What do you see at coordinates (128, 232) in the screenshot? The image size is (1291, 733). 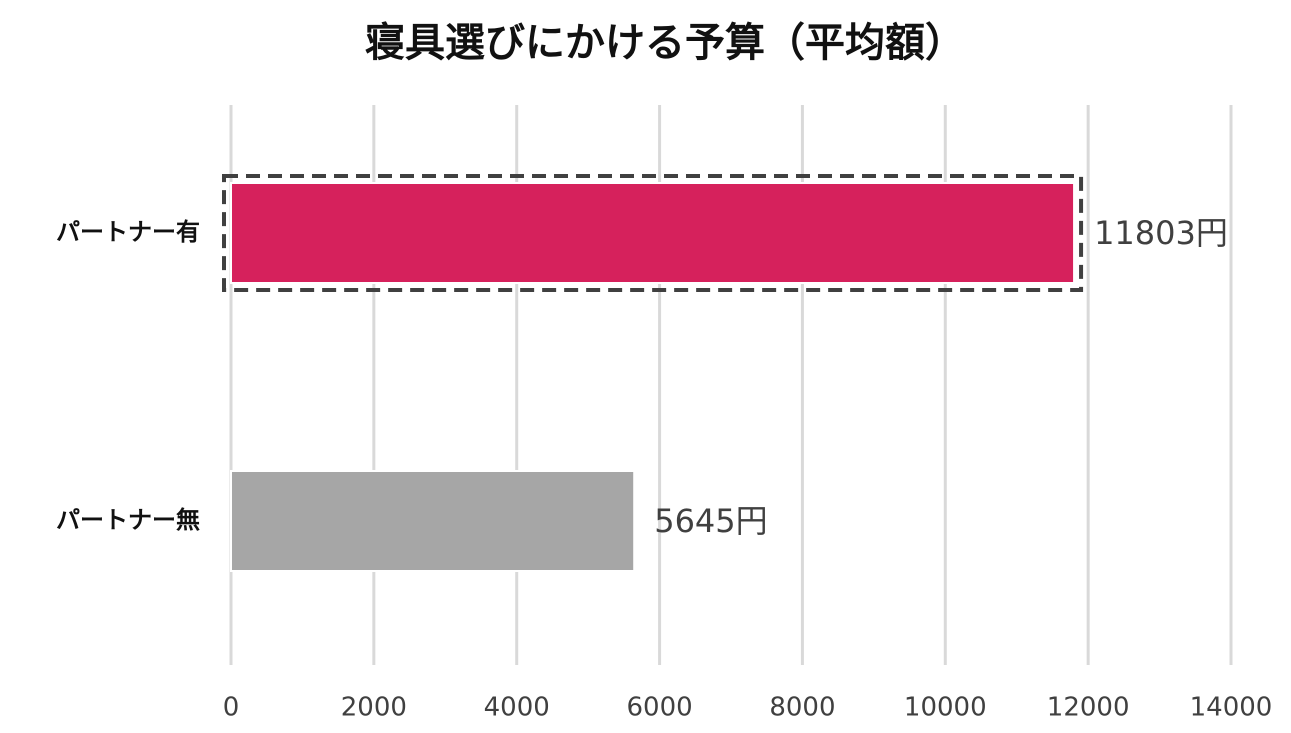 I see `category-label: パートナー有` at bounding box center [128, 232].